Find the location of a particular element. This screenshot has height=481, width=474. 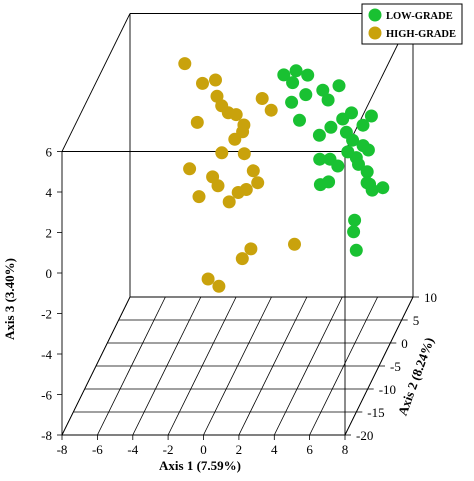

y-tick-label: 0 is located at coordinates (404, 343).